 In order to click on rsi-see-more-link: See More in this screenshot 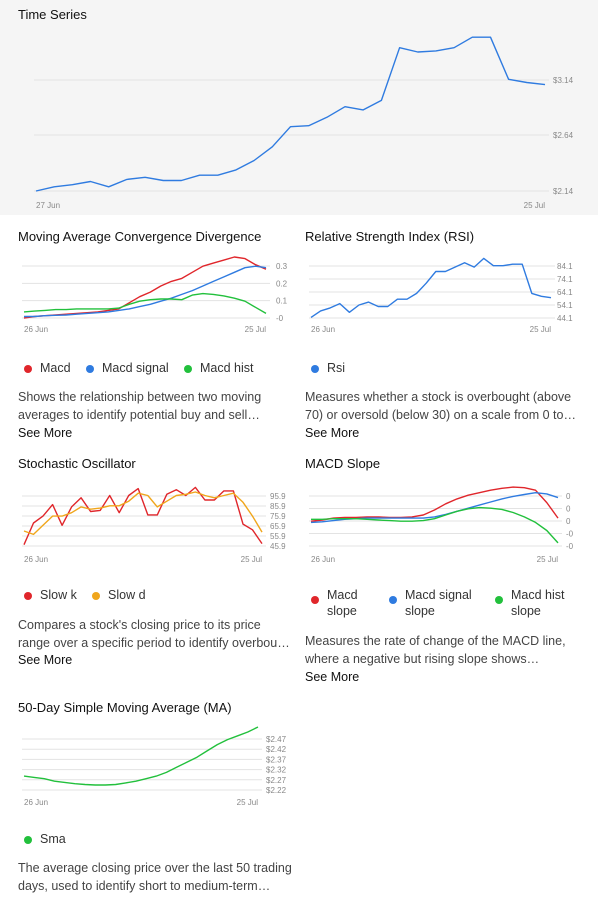, I will do `click(332, 433)`.